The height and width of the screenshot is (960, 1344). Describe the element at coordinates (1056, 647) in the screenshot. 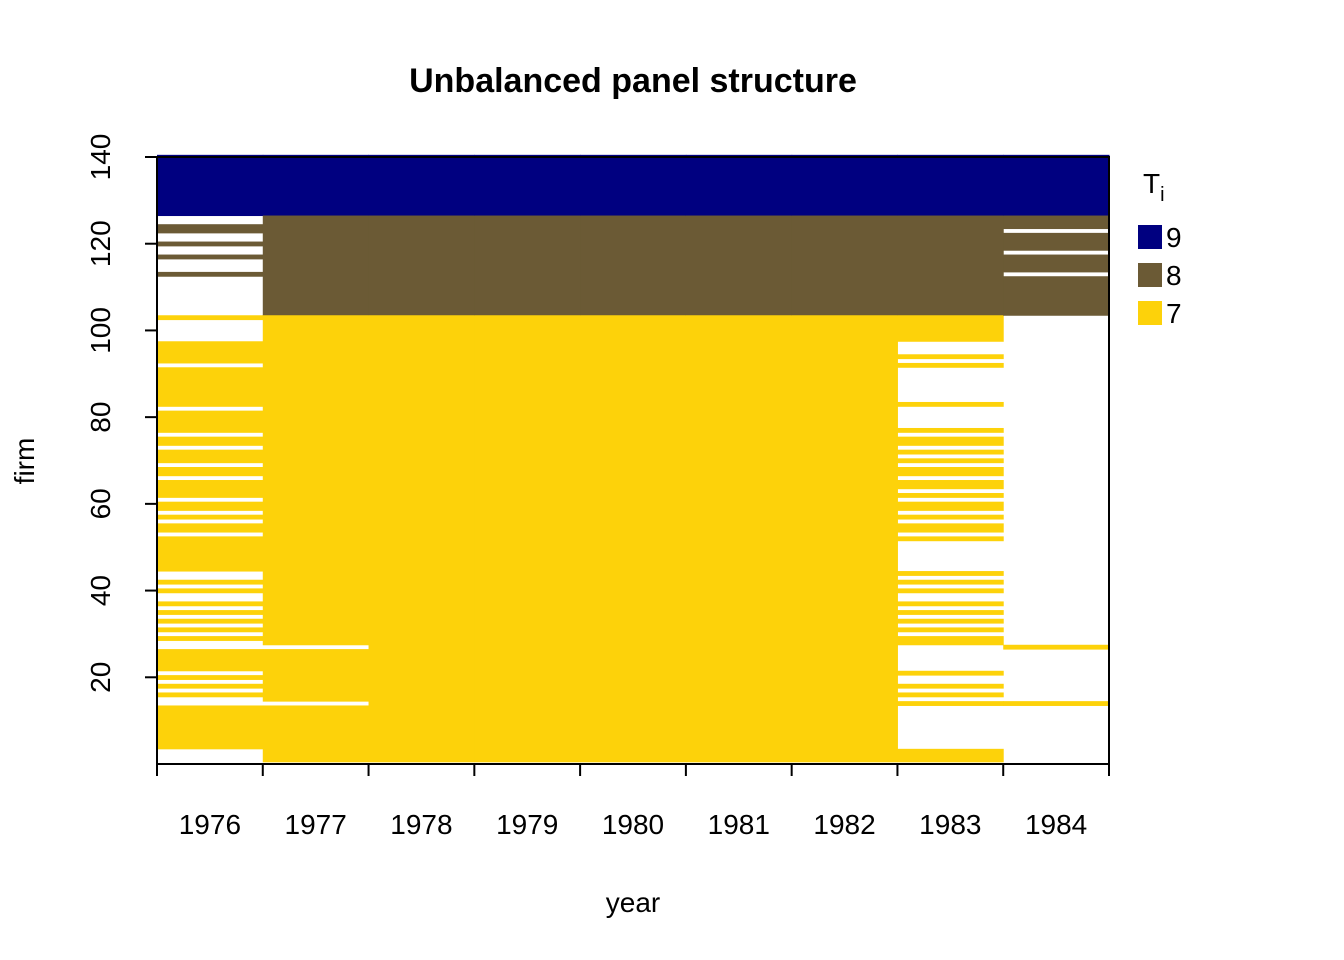

I see `cell-run-1984-ti7` at that location.